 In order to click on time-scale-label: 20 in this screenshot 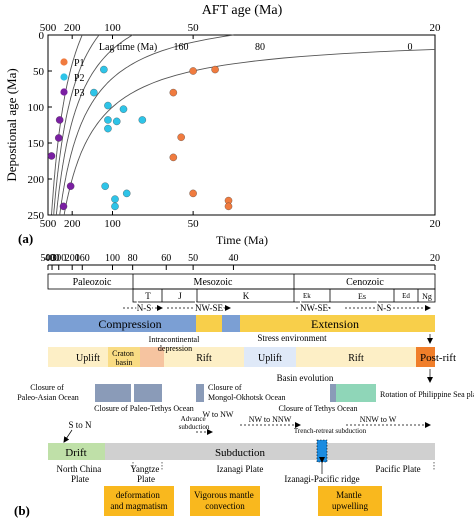, I will do `click(435, 258)`.